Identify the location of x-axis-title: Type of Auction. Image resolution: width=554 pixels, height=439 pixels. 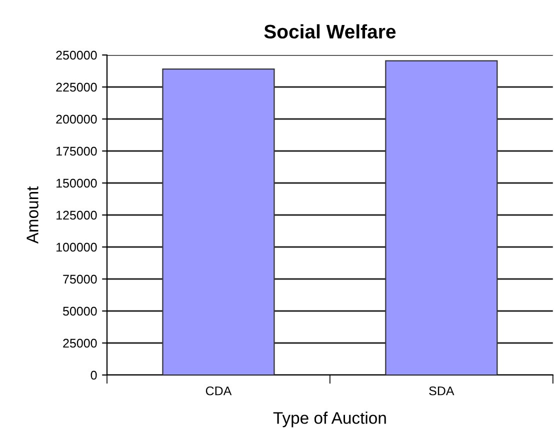
(329, 420).